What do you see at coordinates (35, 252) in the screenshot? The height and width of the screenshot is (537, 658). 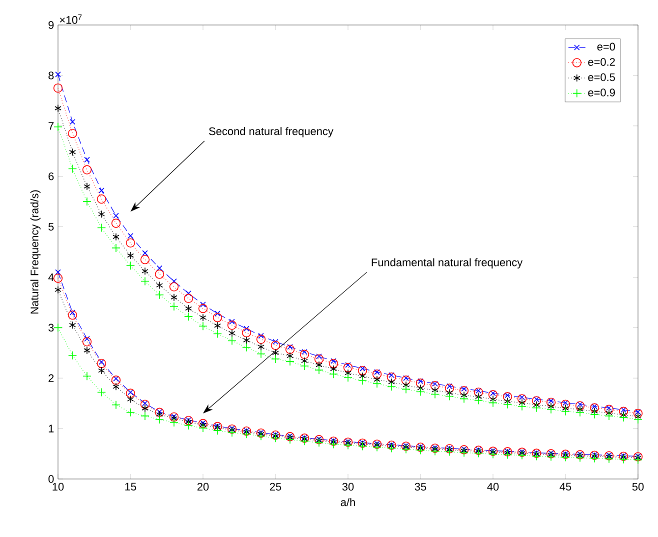 I see `y-axis-title: Natural Frequency (rad/s)` at bounding box center [35, 252].